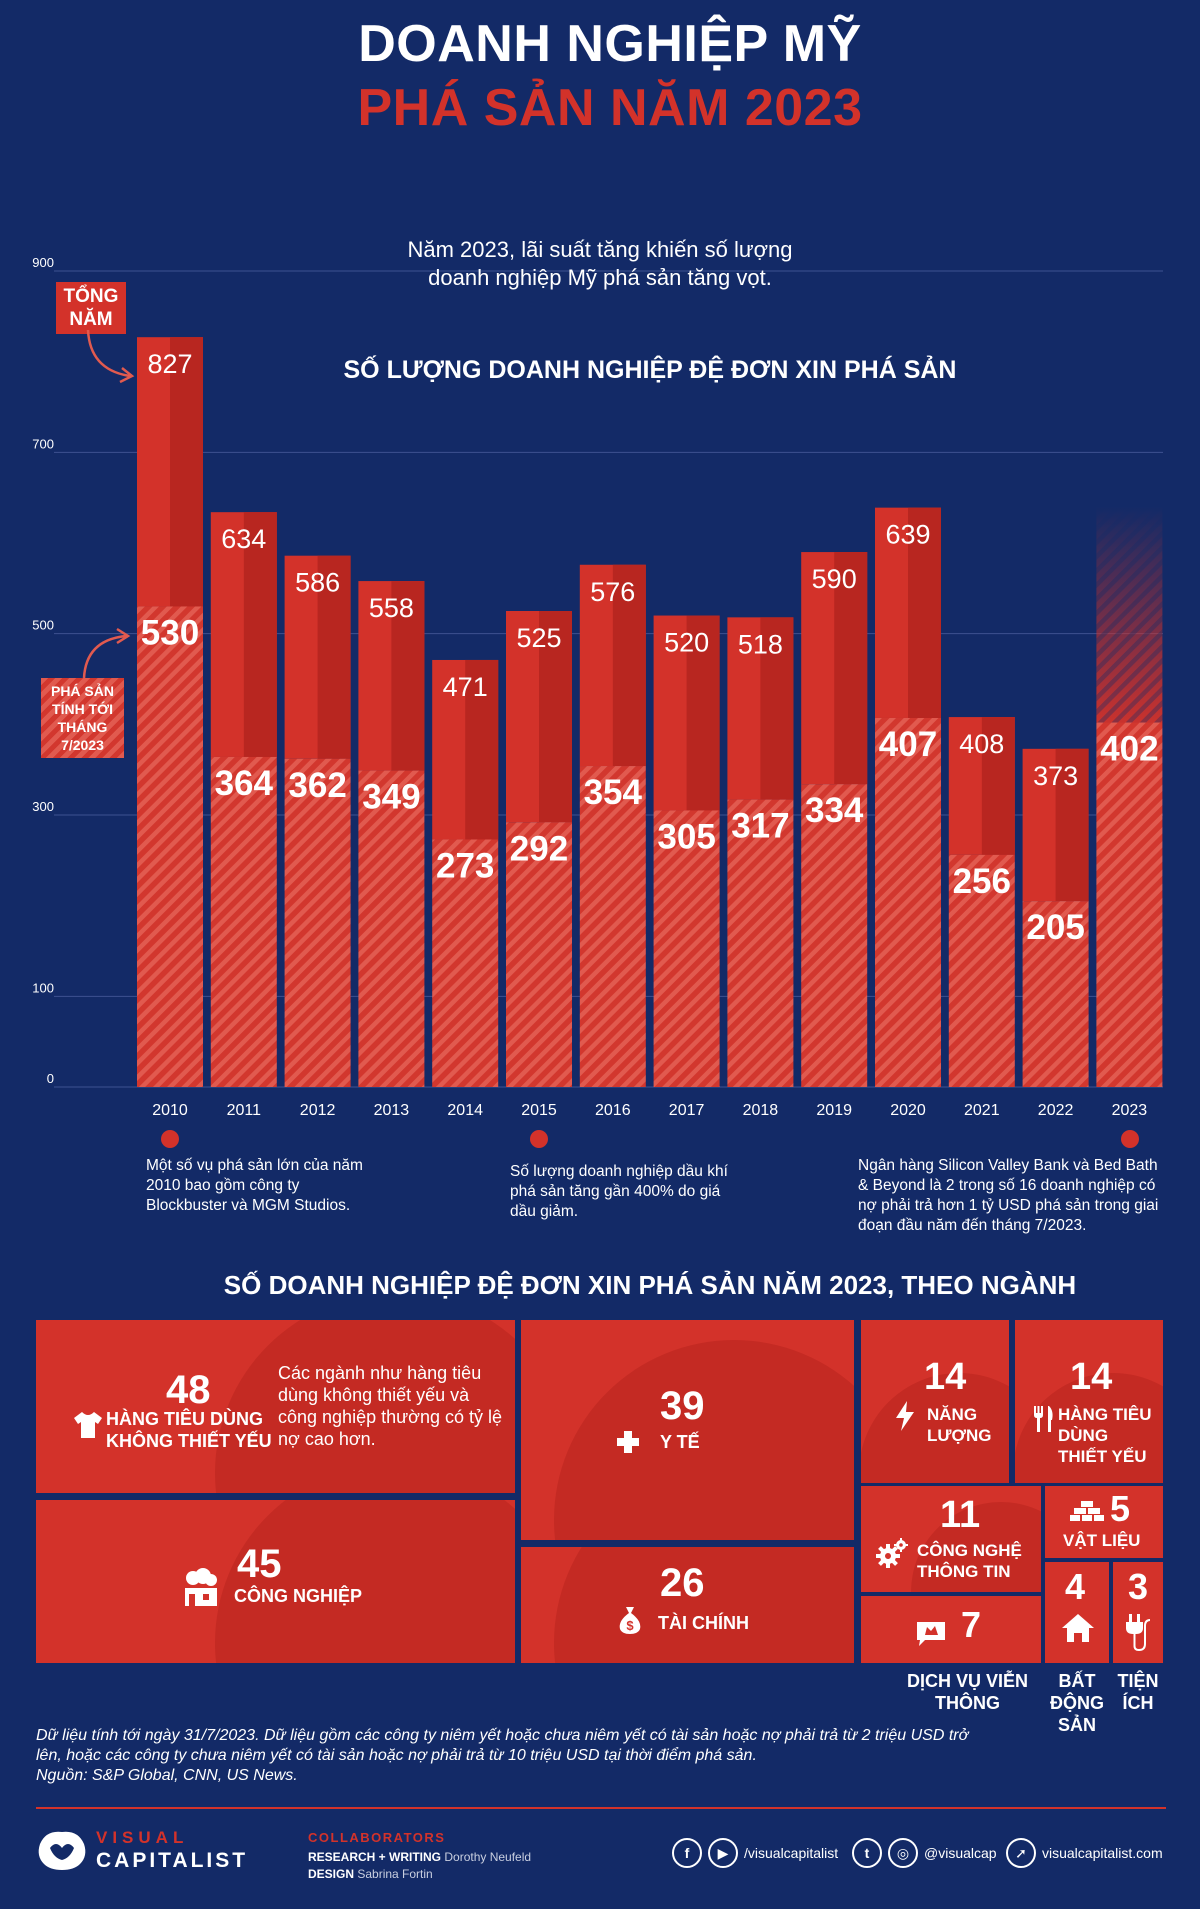 This screenshot has height=1909, width=1200. Describe the element at coordinates (538, 638) in the screenshot. I see `label-total-2015: 525` at that location.